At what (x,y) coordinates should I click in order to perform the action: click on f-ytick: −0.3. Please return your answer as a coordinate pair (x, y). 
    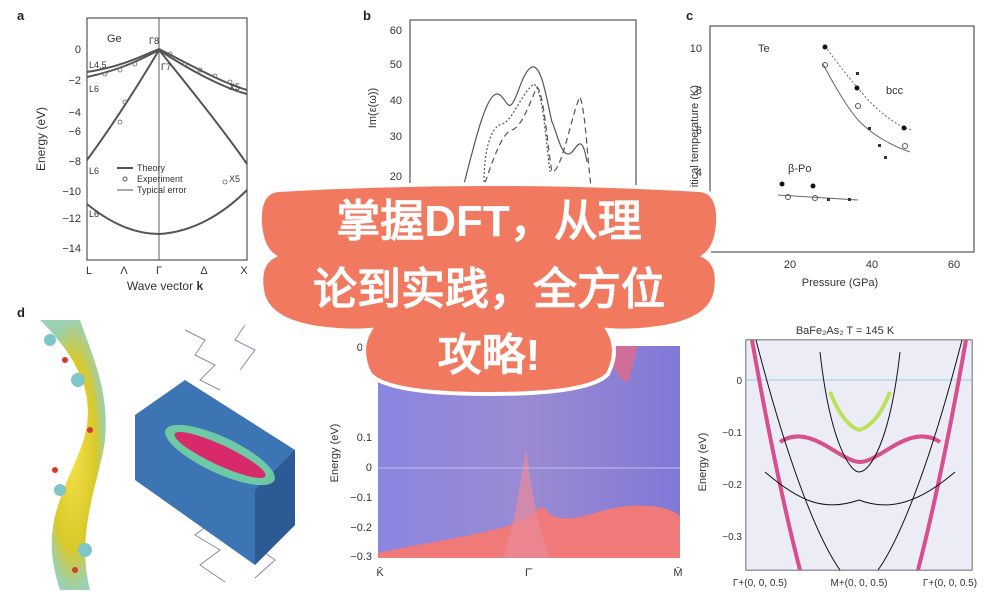
    Looking at the image, I should click on (732, 537).